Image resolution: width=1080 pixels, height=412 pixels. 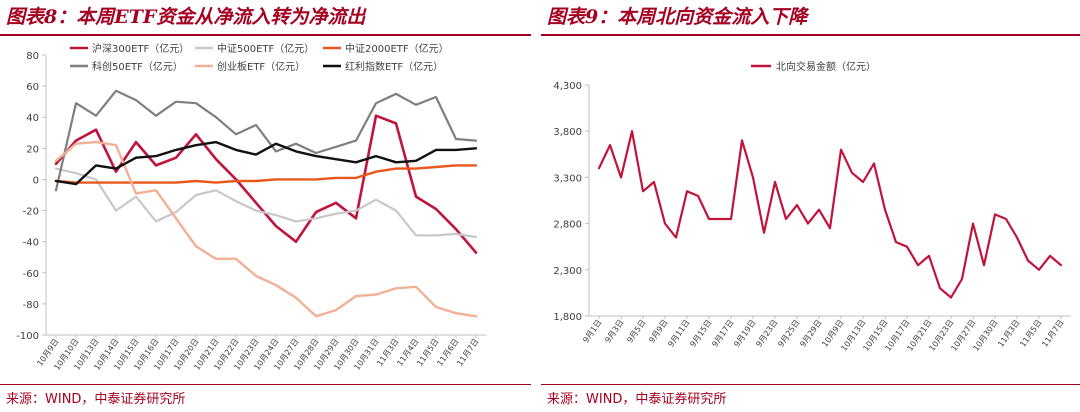 What do you see at coordinates (32, 149) in the screenshot?
I see `y-tick-label: 20` at bounding box center [32, 149].